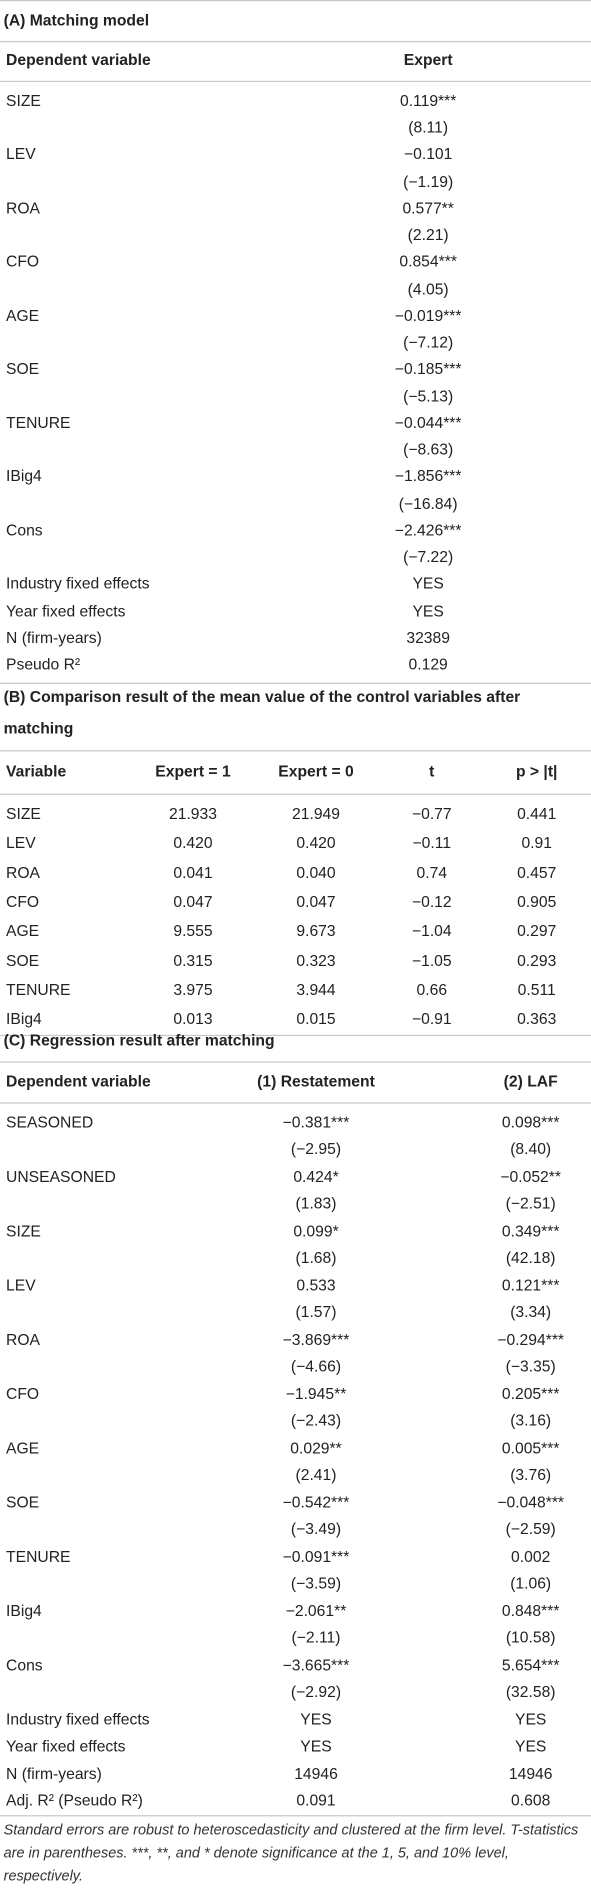  I want to click on cell: 0.040, so click(316, 872).